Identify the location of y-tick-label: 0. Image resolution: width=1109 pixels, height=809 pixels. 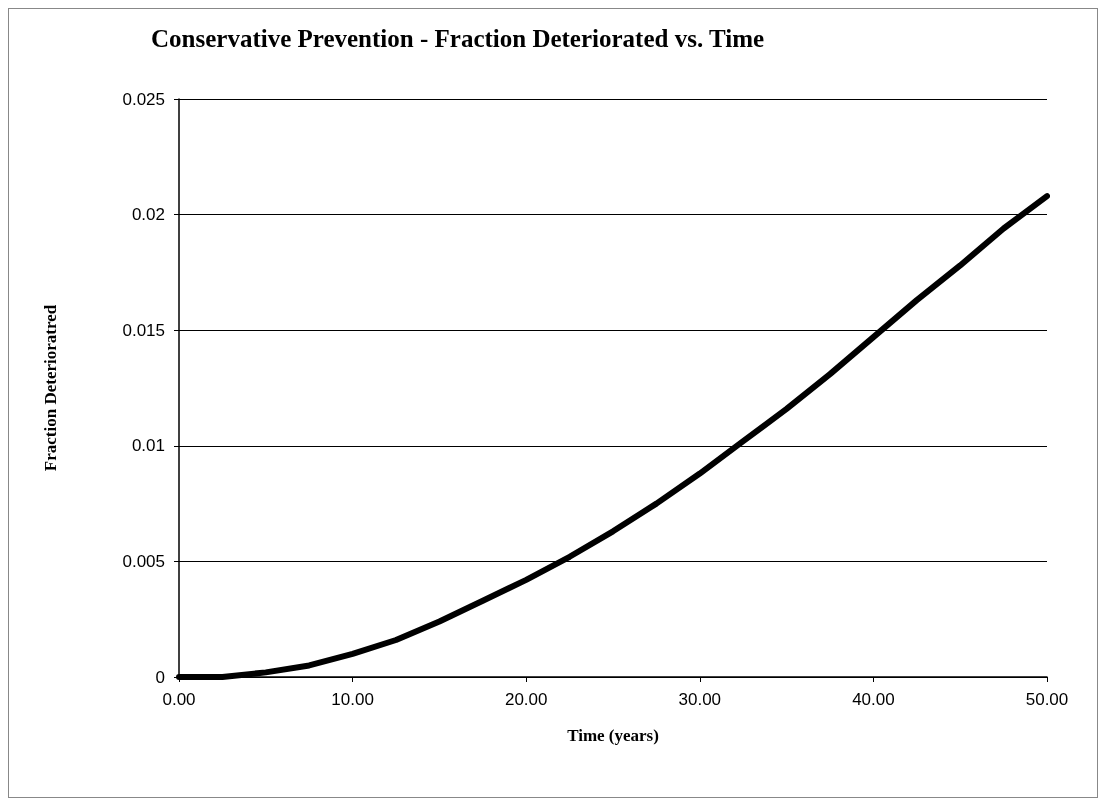
(160, 677).